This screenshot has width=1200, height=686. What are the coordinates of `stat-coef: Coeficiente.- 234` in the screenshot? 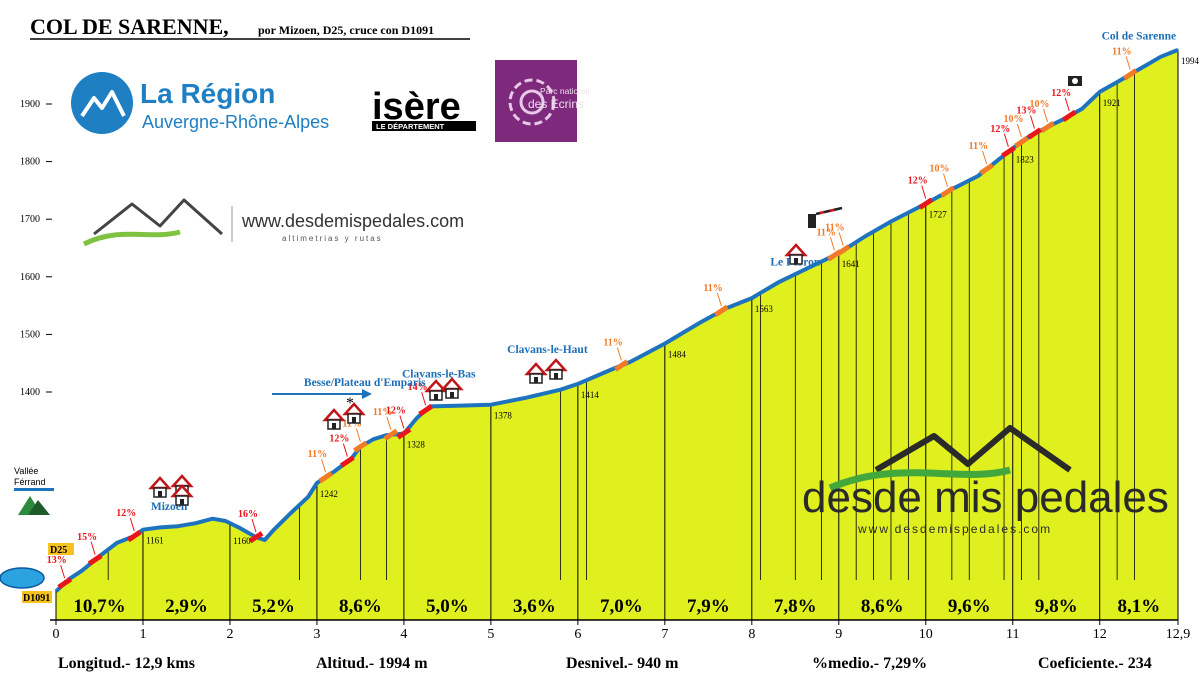 It's located at (1095, 663).